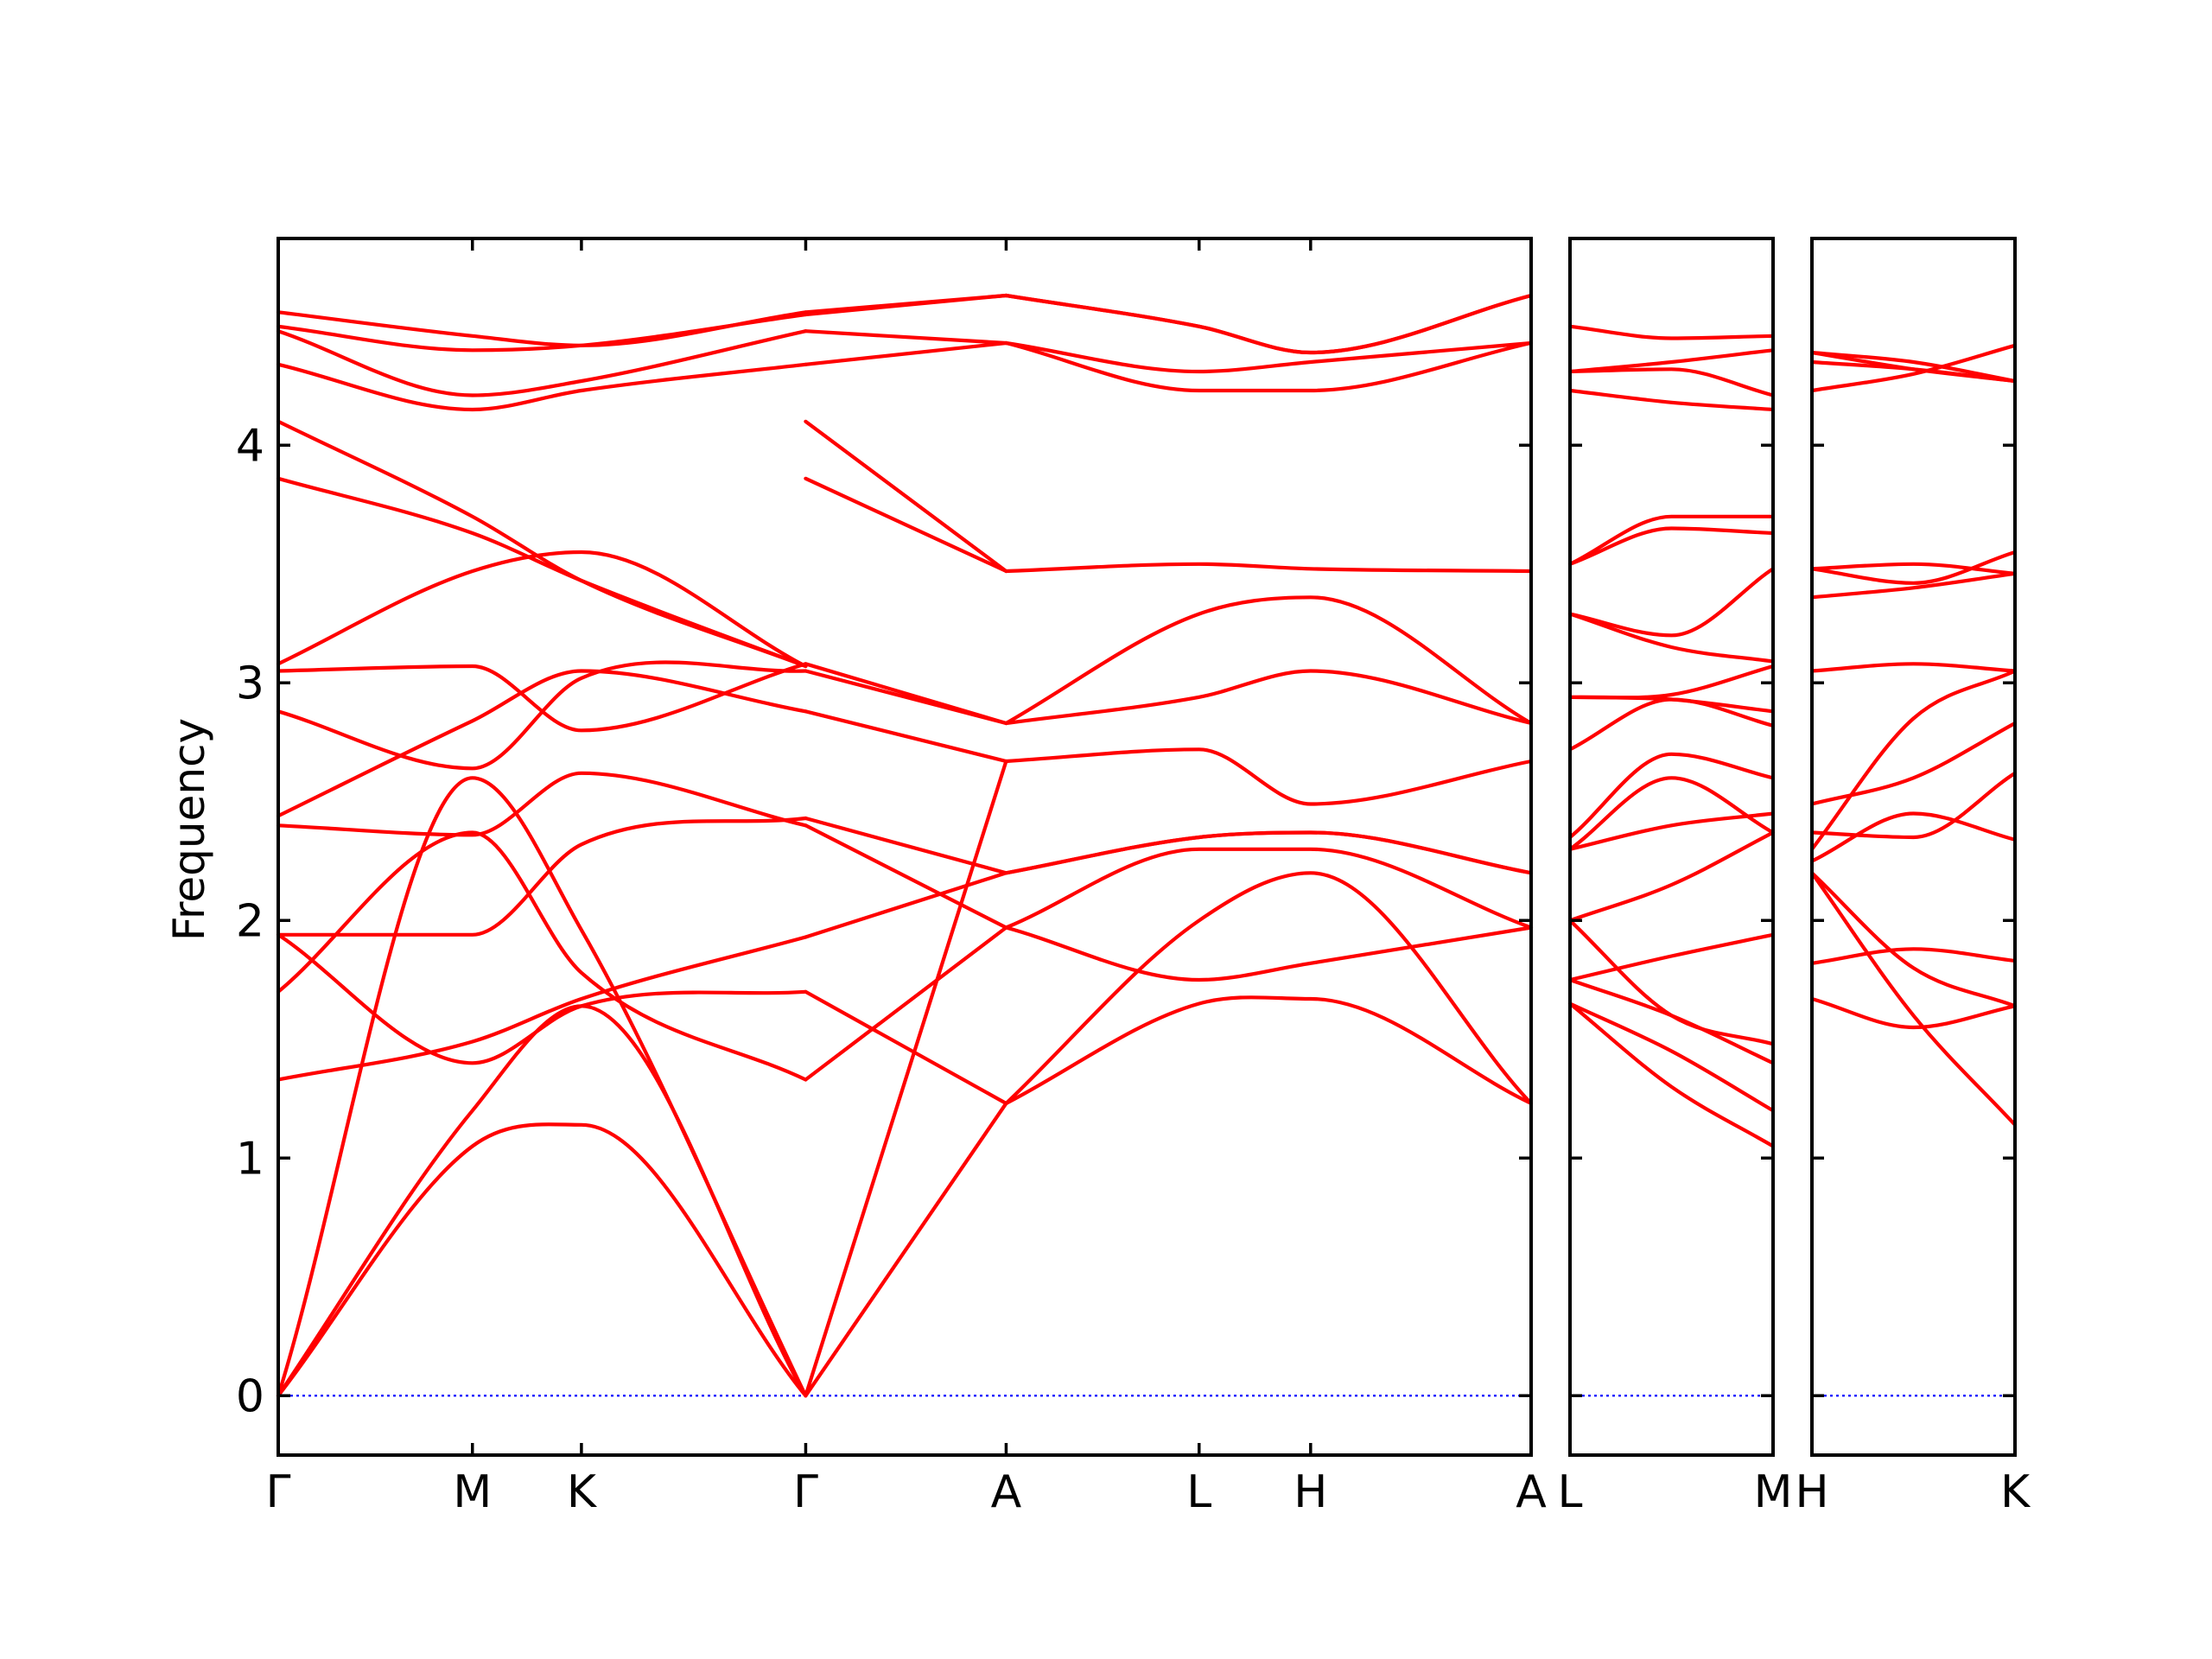  I want to click on y-tick-label: 2, so click(250, 921).